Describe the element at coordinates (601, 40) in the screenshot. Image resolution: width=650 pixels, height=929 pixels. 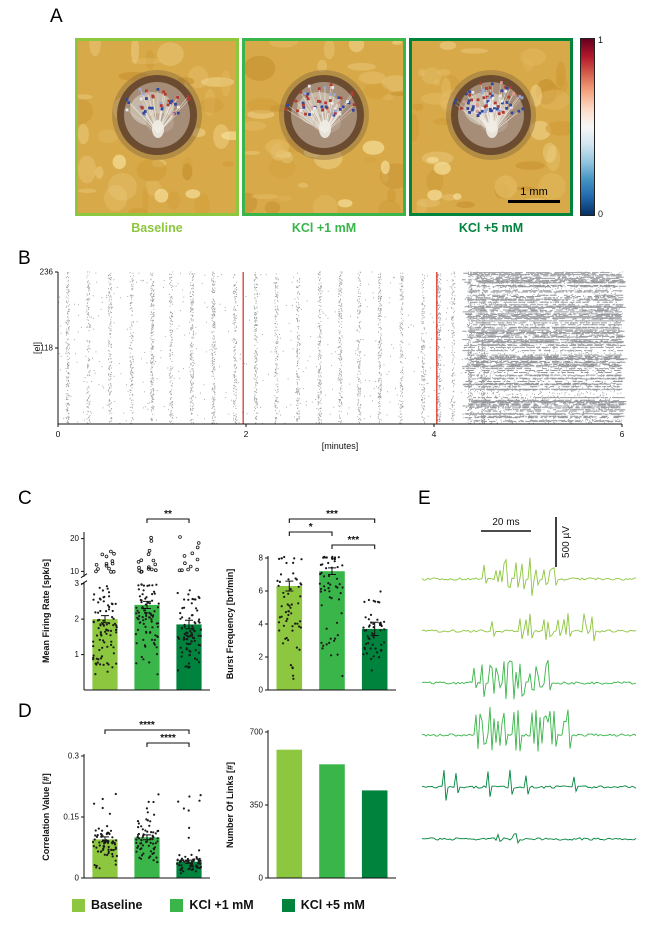
I see `colorbar-max-label: 1` at that location.